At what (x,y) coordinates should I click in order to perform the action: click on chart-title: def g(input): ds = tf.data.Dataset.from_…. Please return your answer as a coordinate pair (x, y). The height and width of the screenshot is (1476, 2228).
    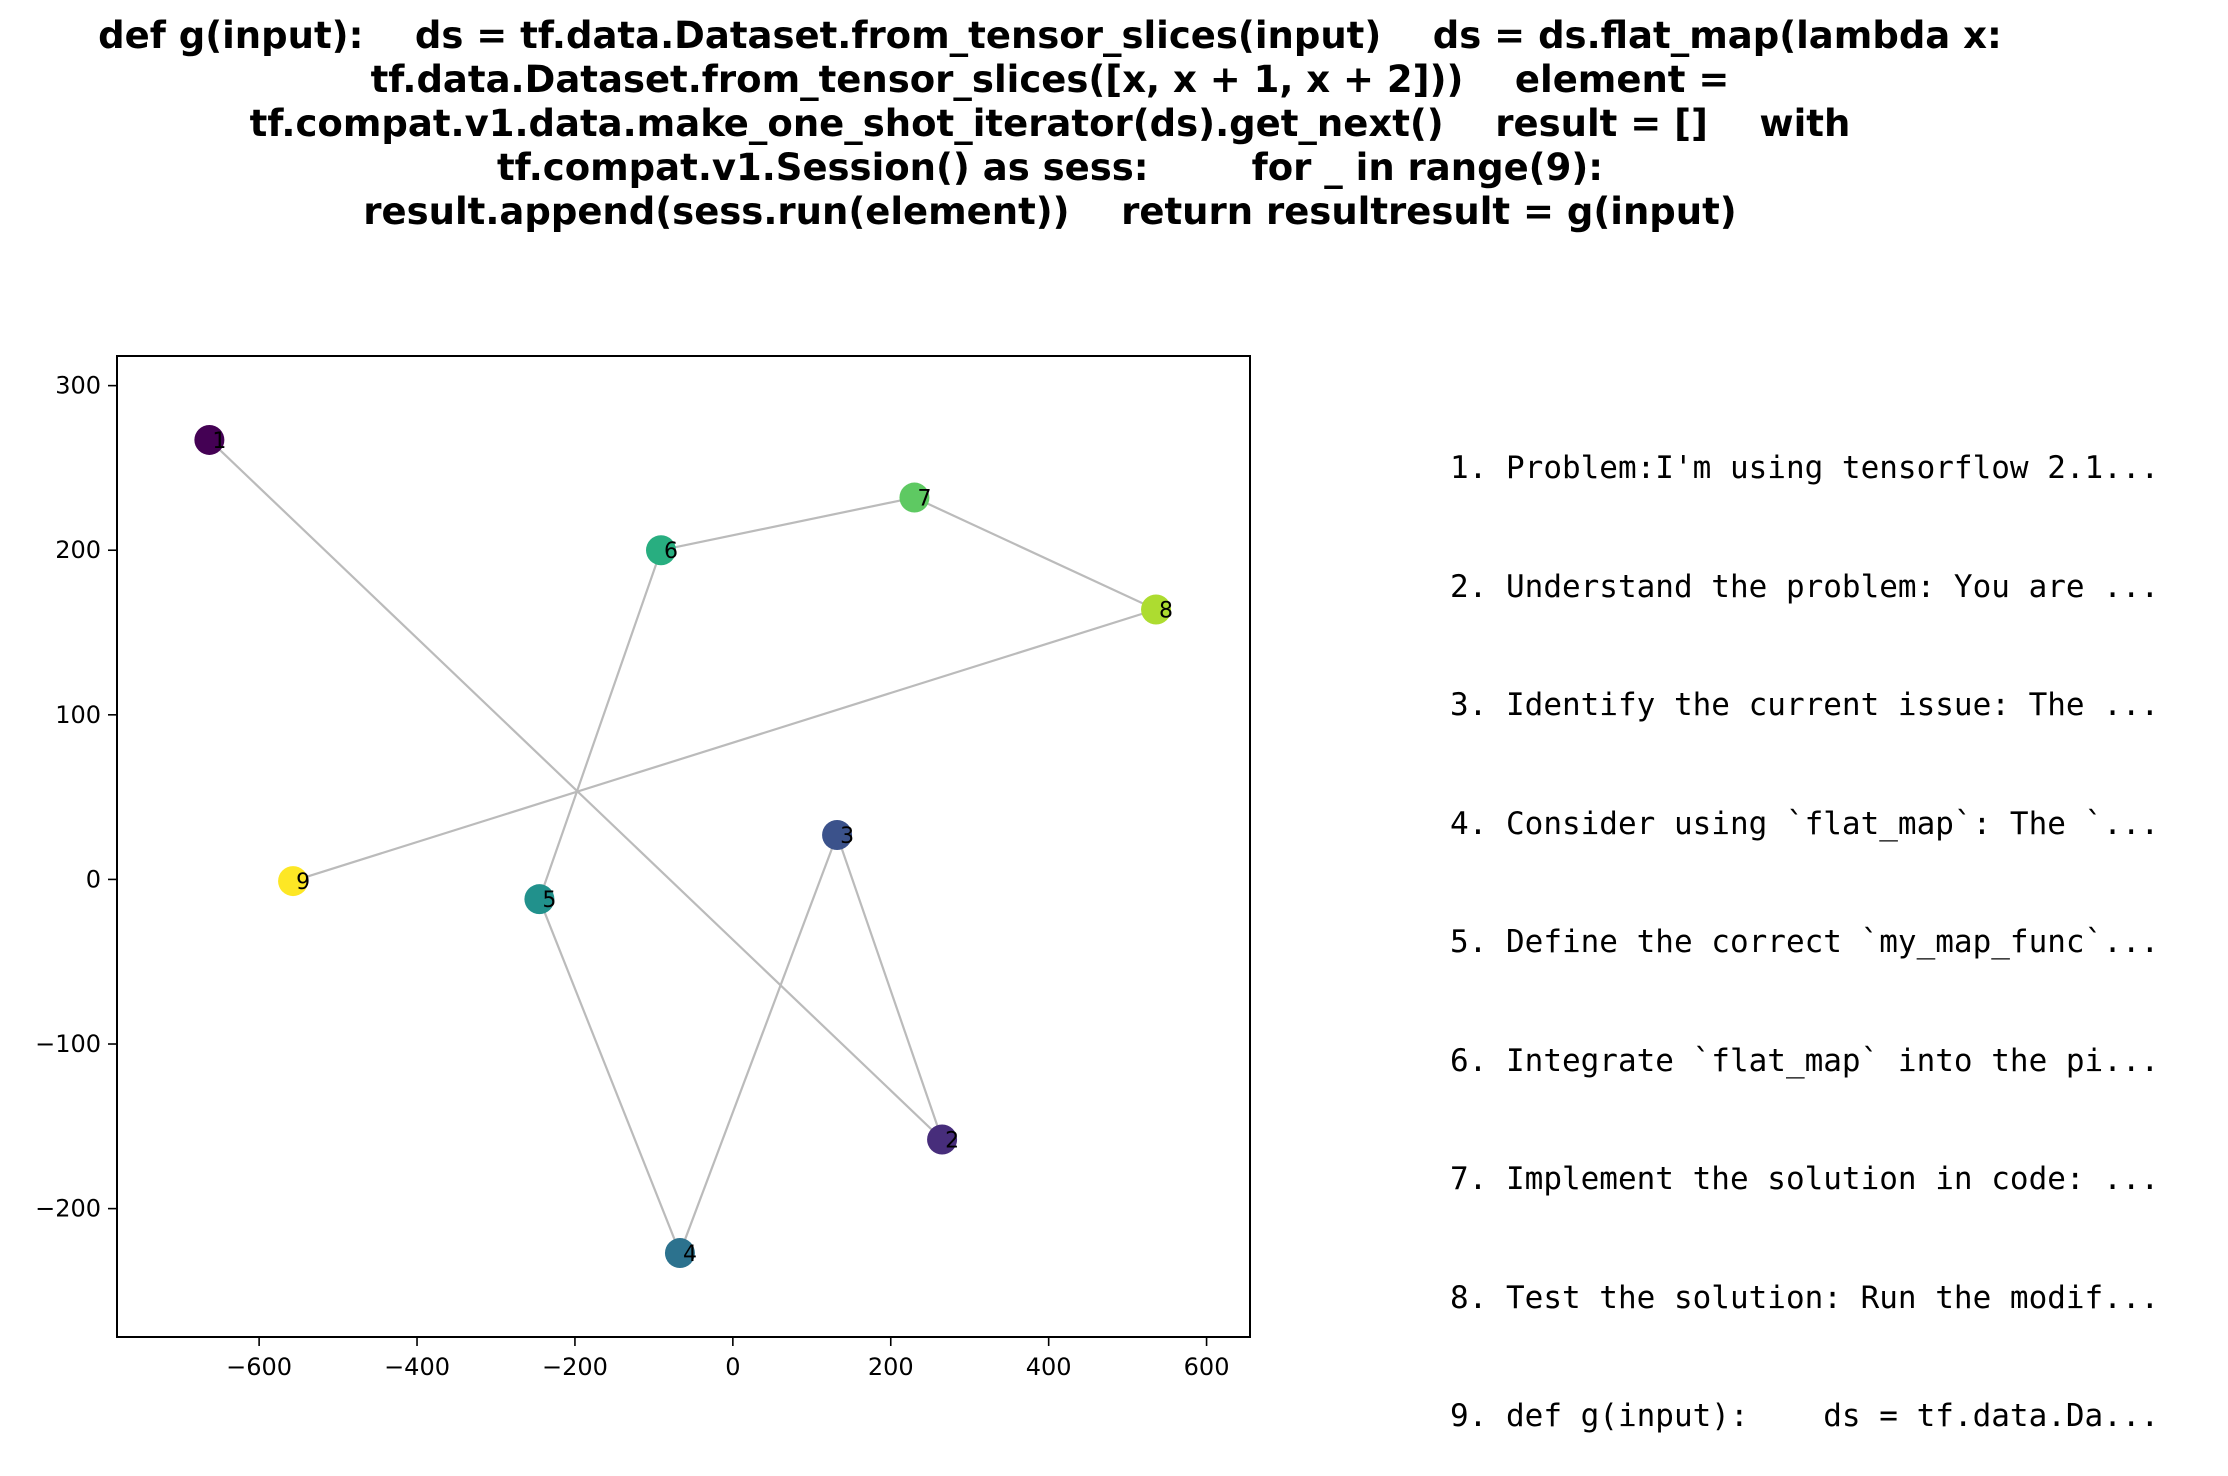
    Looking at the image, I should click on (1050, 124).